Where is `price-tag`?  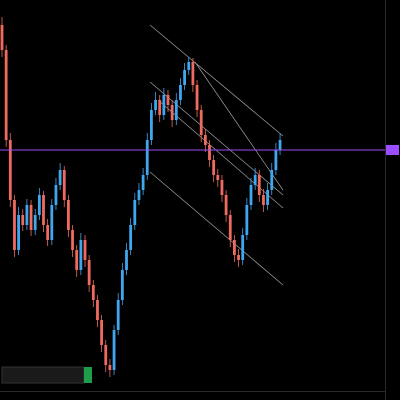 price-tag is located at coordinates (392, 150).